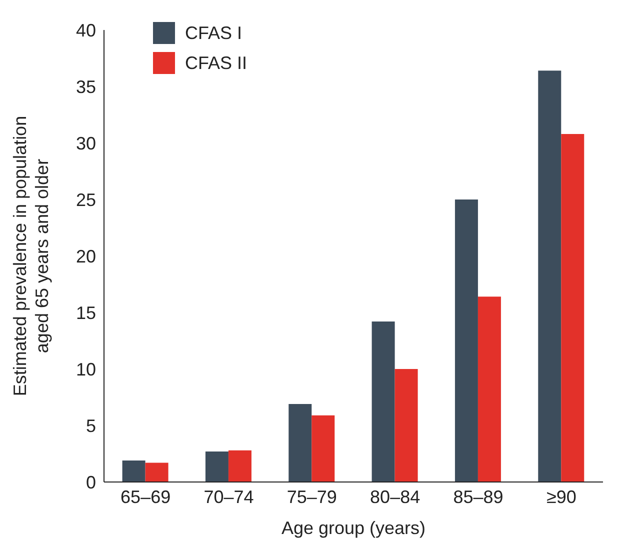  Describe the element at coordinates (91, 426) in the screenshot. I see `y-tick-label: 5` at that location.